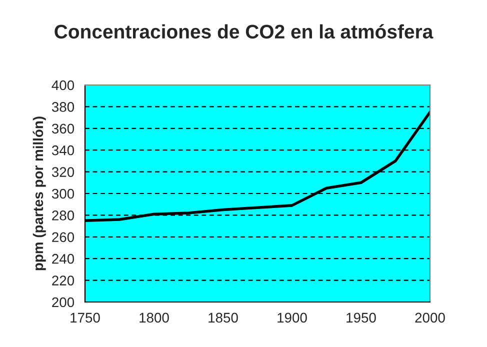 This screenshot has width=487, height=347. What do you see at coordinates (39, 193) in the screenshot?
I see `y-axis-title: ppm (partes por millón)` at bounding box center [39, 193].